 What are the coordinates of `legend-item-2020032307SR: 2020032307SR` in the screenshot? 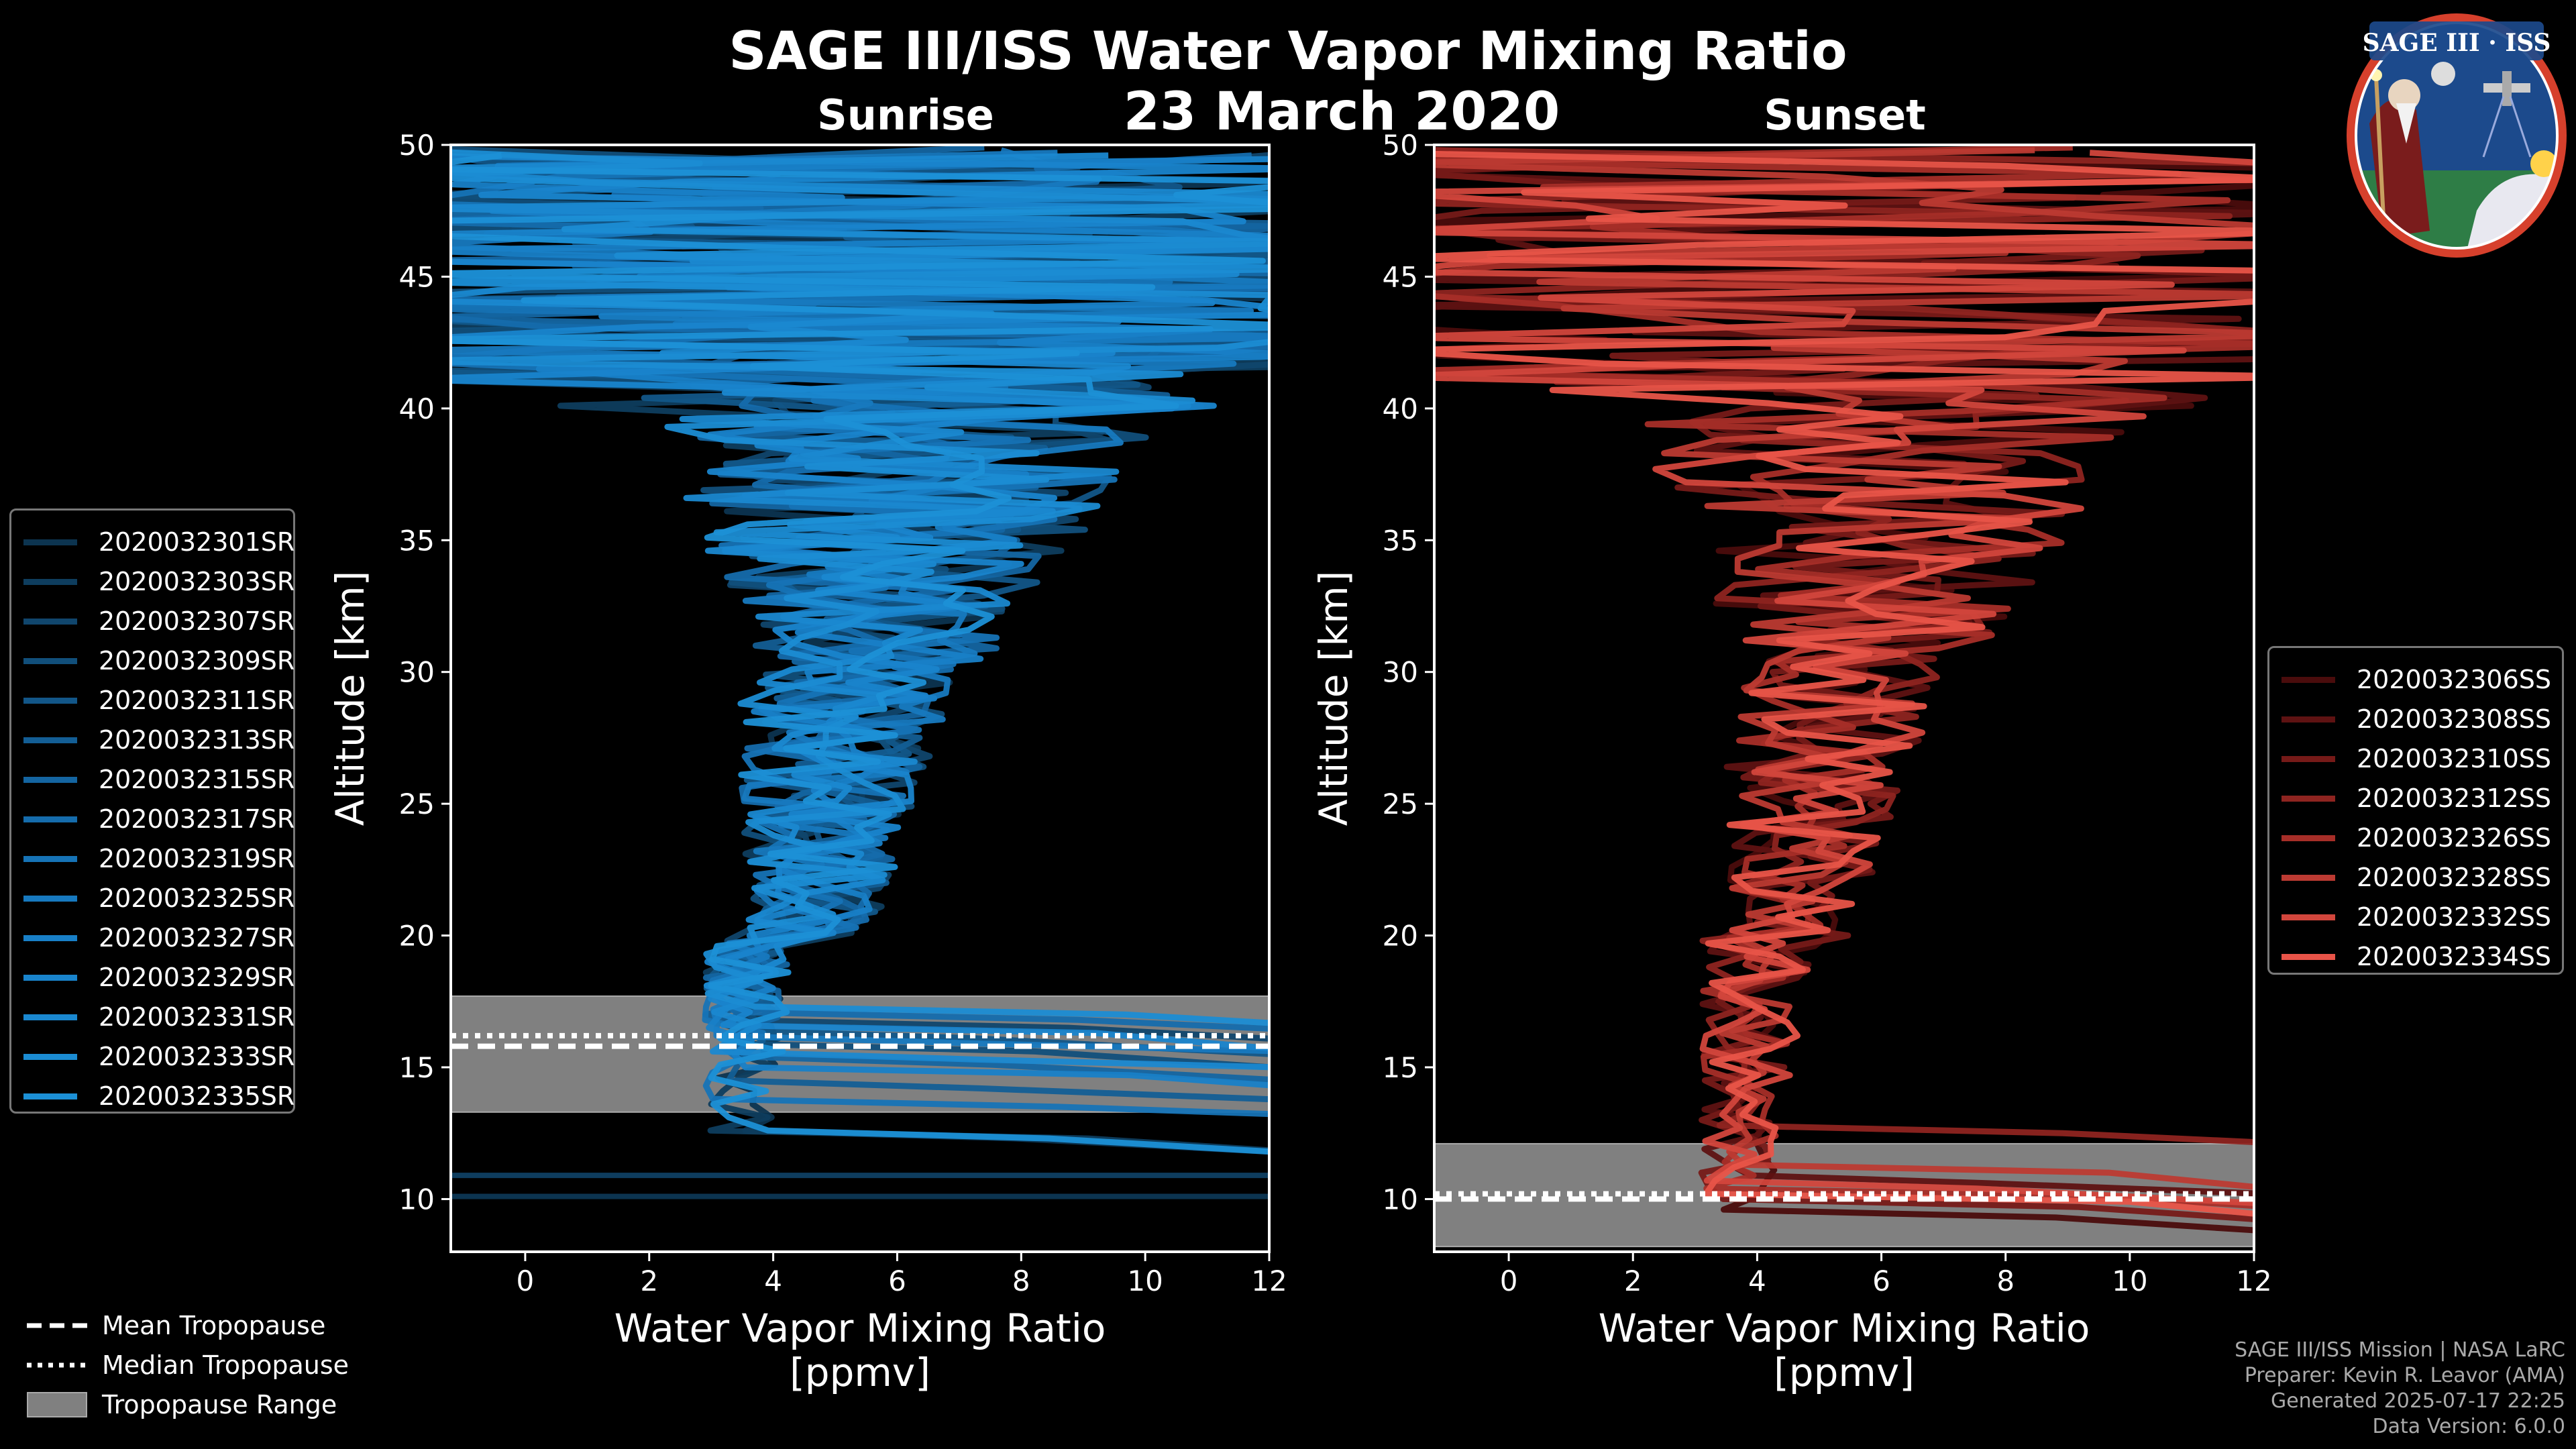 It's located at (152, 621).